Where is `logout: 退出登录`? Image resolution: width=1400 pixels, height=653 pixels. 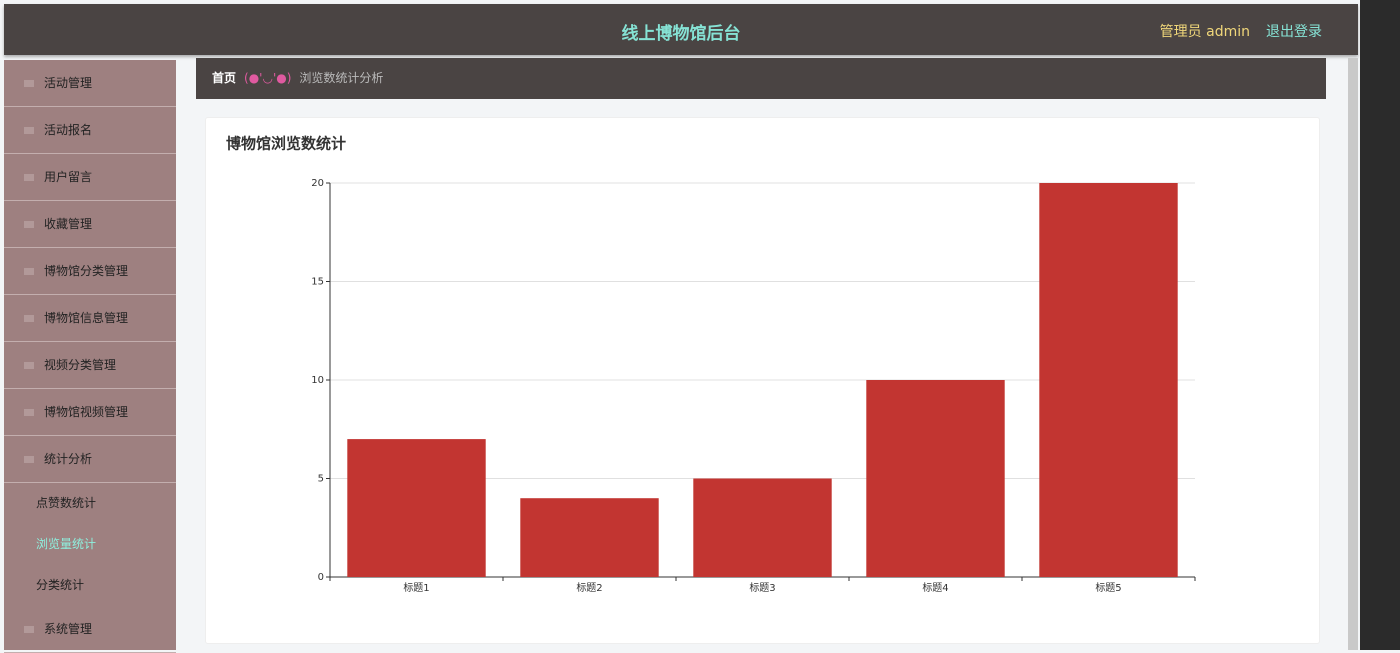 logout: 退出登录 is located at coordinates (1294, 32).